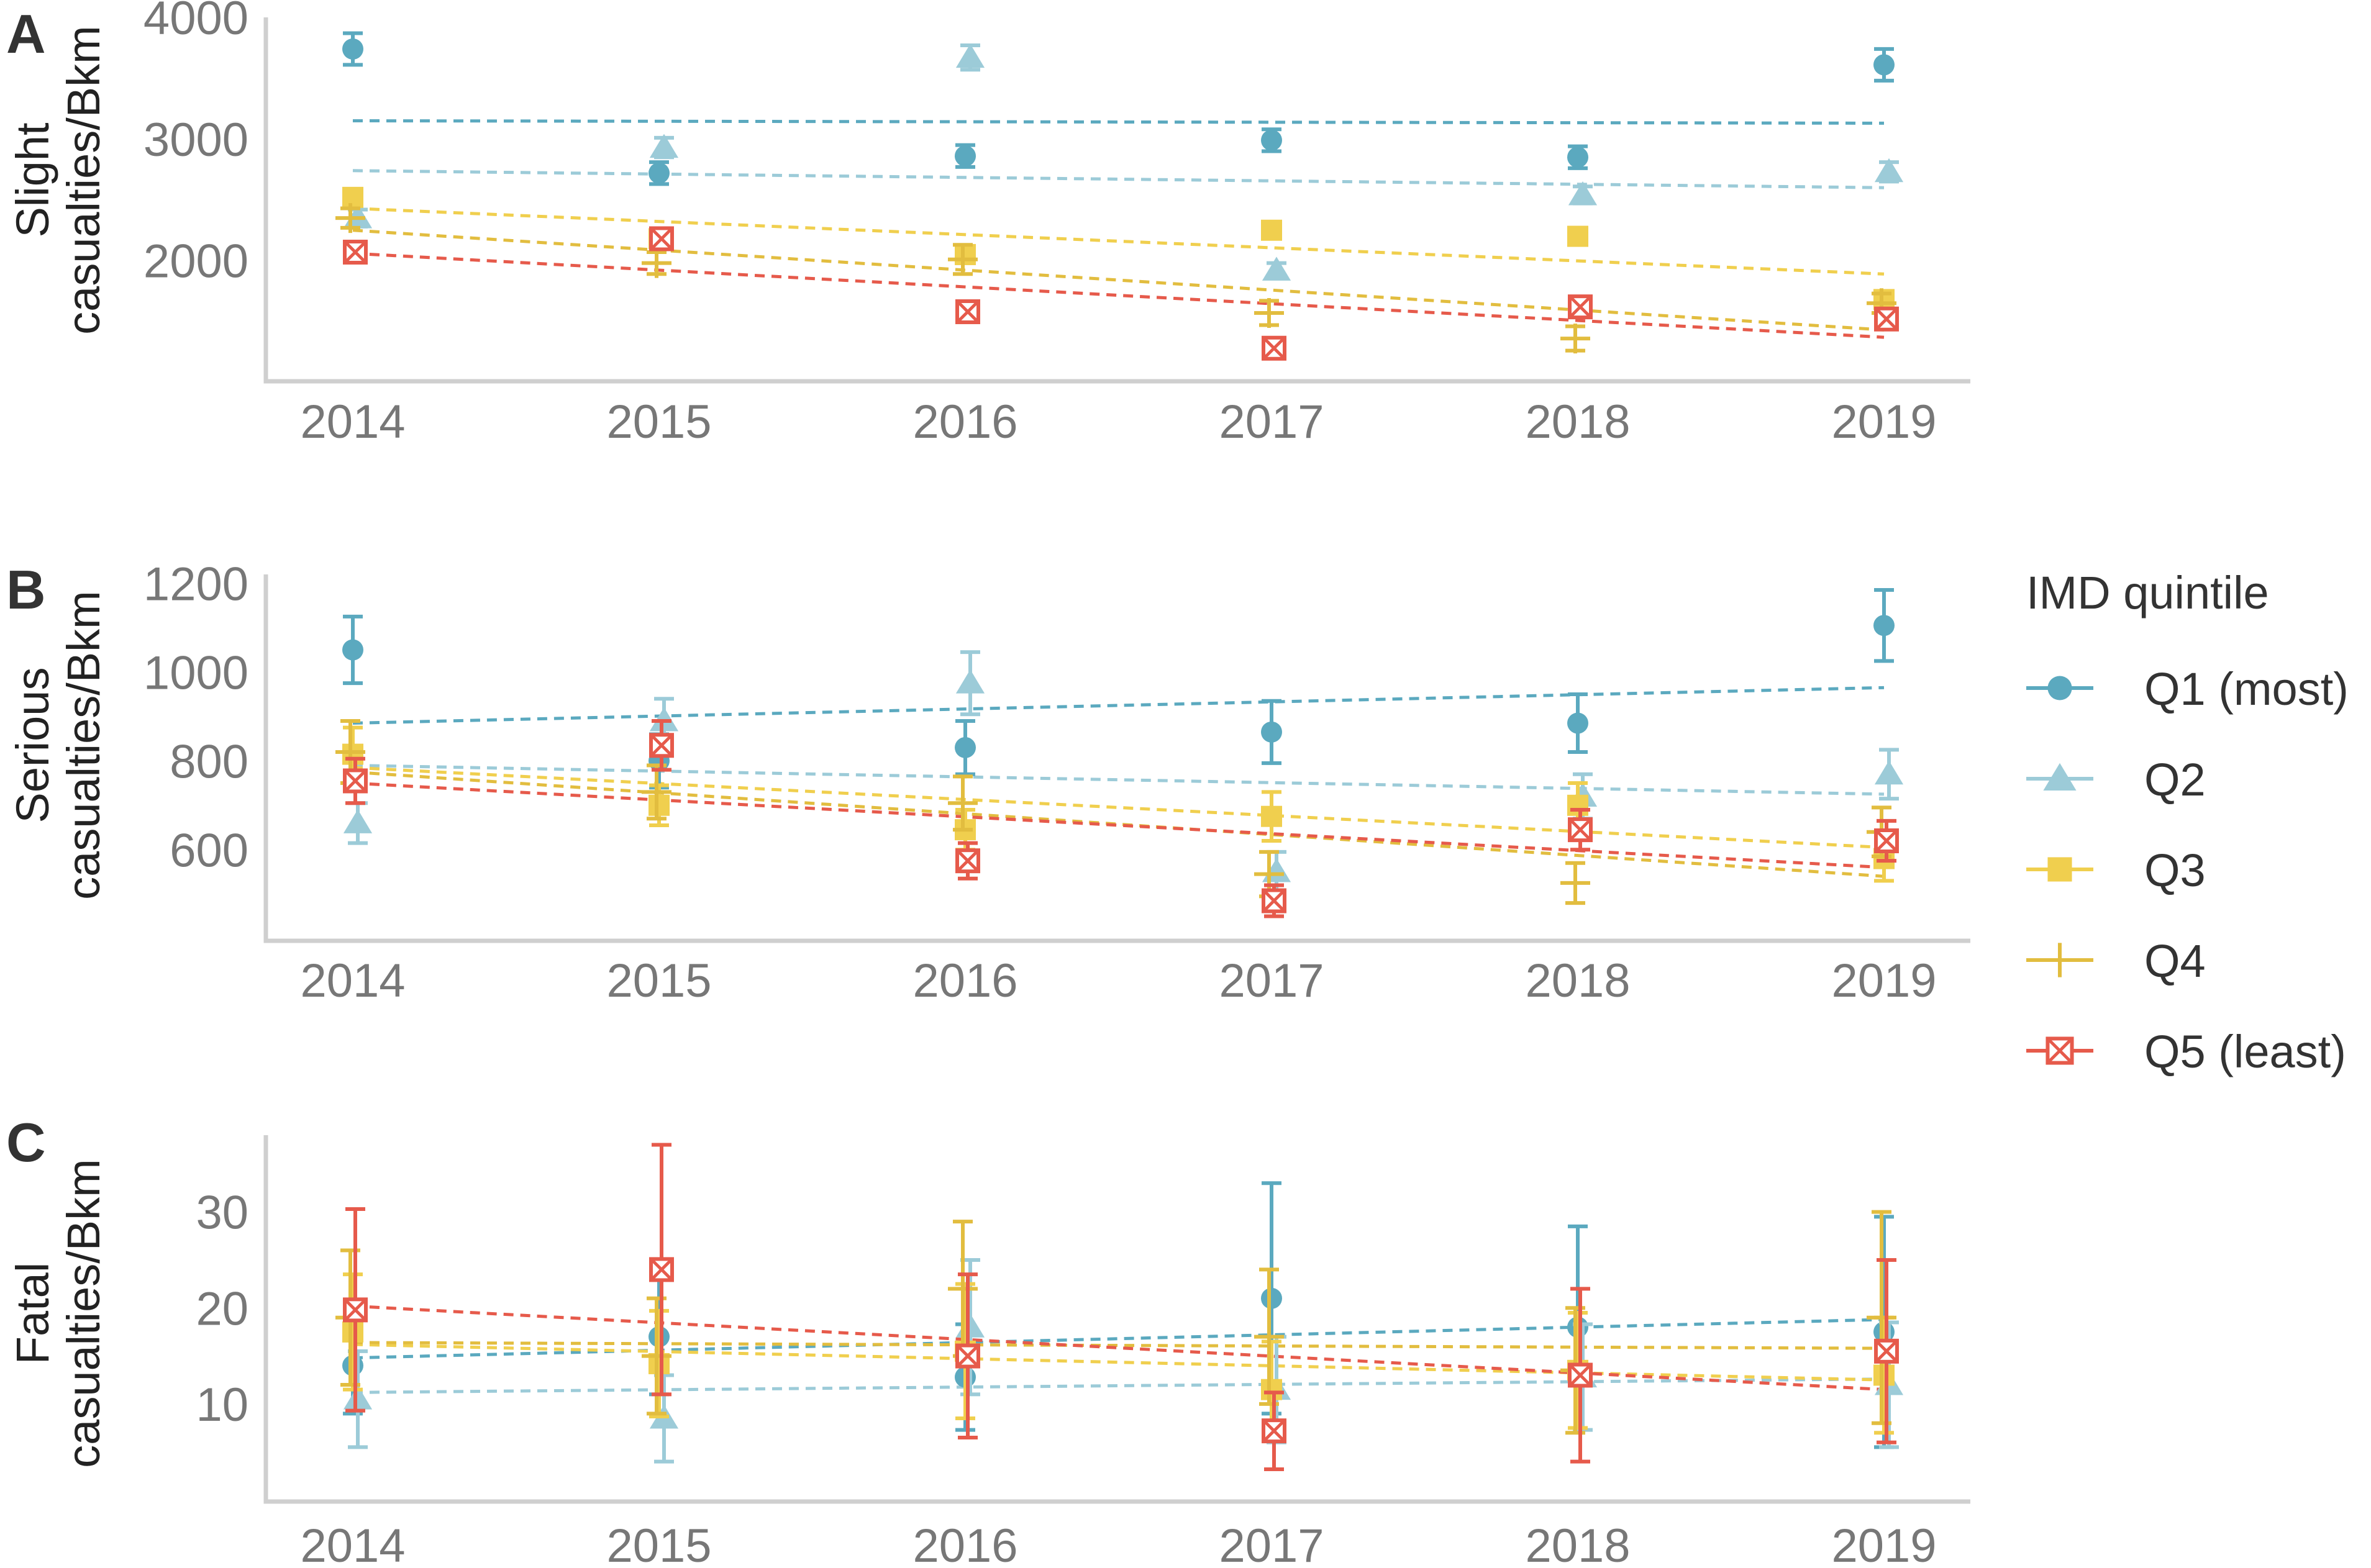 The width and height of the screenshot is (2371, 1568). Describe the element at coordinates (83, 745) in the screenshot. I see `y-axis-label-b-line2: casualties/Bkm` at that location.